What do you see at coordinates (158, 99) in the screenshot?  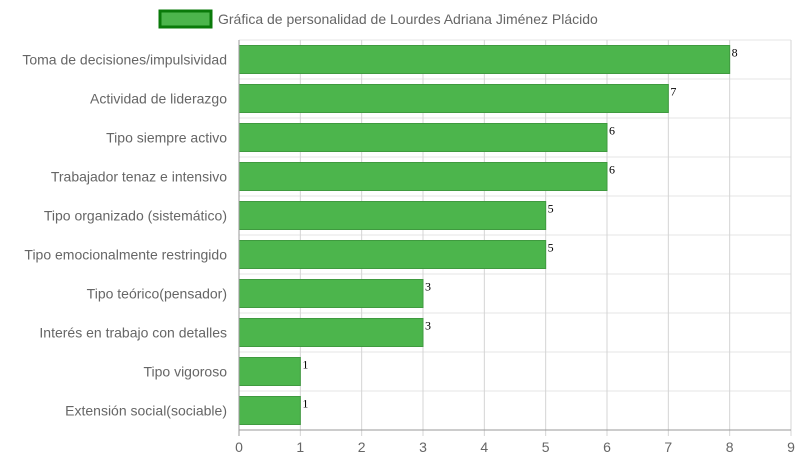 I see `category-label: Actividad de liderazgo` at bounding box center [158, 99].